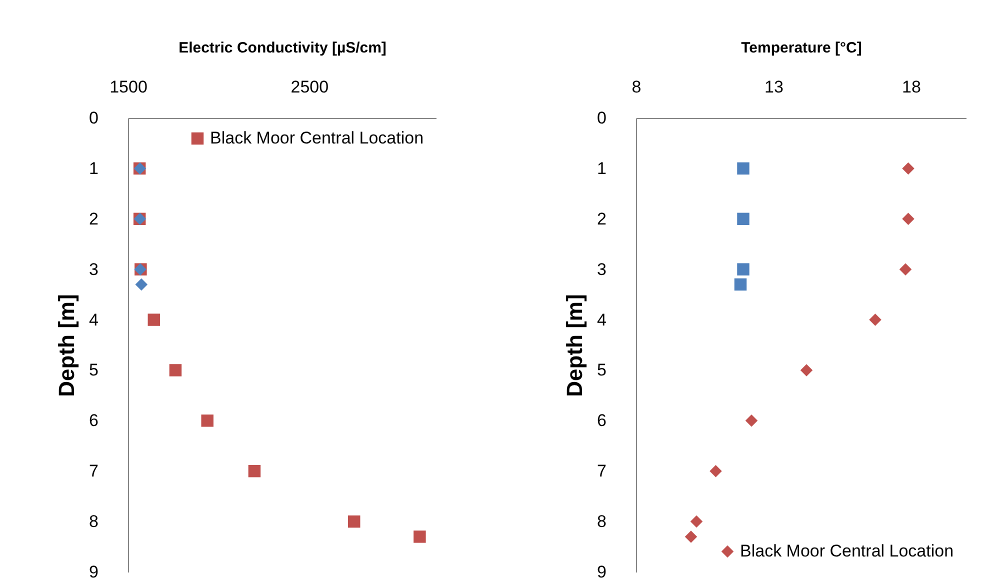 The image size is (981, 588). I want to click on x-tick-label: 18, so click(911, 87).